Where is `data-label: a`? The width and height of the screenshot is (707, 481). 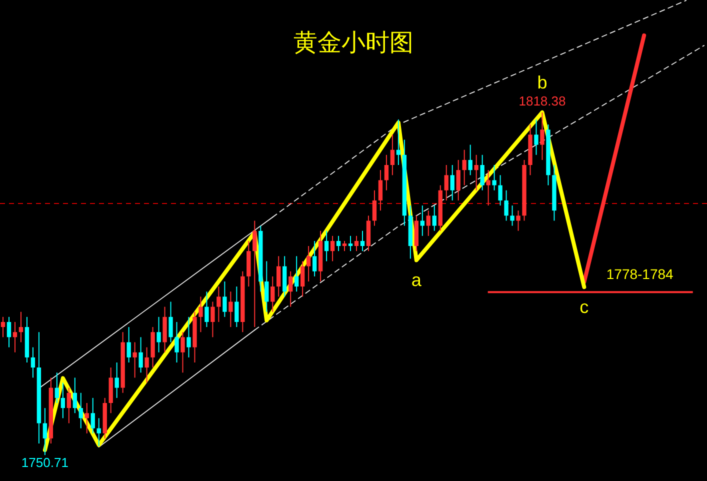
data-label: a is located at coordinates (416, 280).